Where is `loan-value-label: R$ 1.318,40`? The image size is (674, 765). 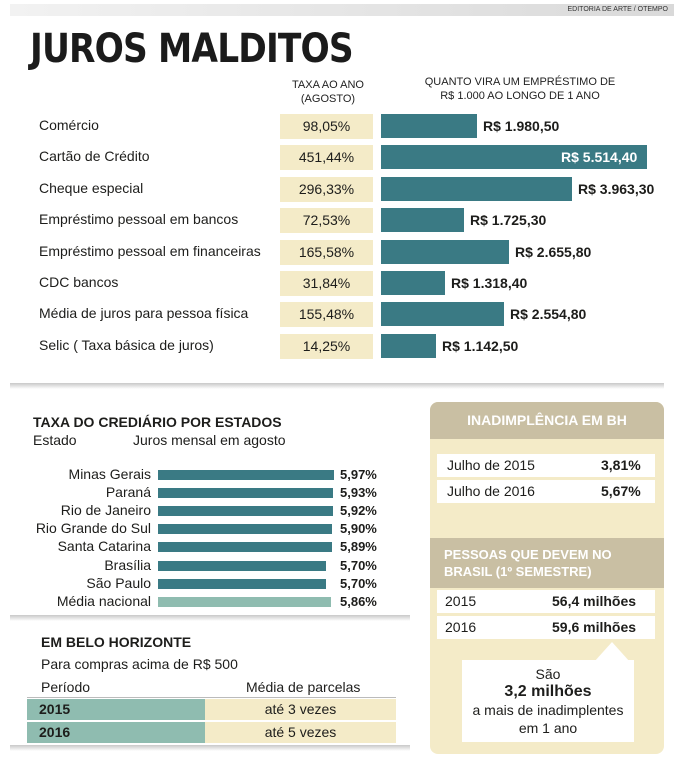
loan-value-label: R$ 1.318,40 is located at coordinates (489, 283).